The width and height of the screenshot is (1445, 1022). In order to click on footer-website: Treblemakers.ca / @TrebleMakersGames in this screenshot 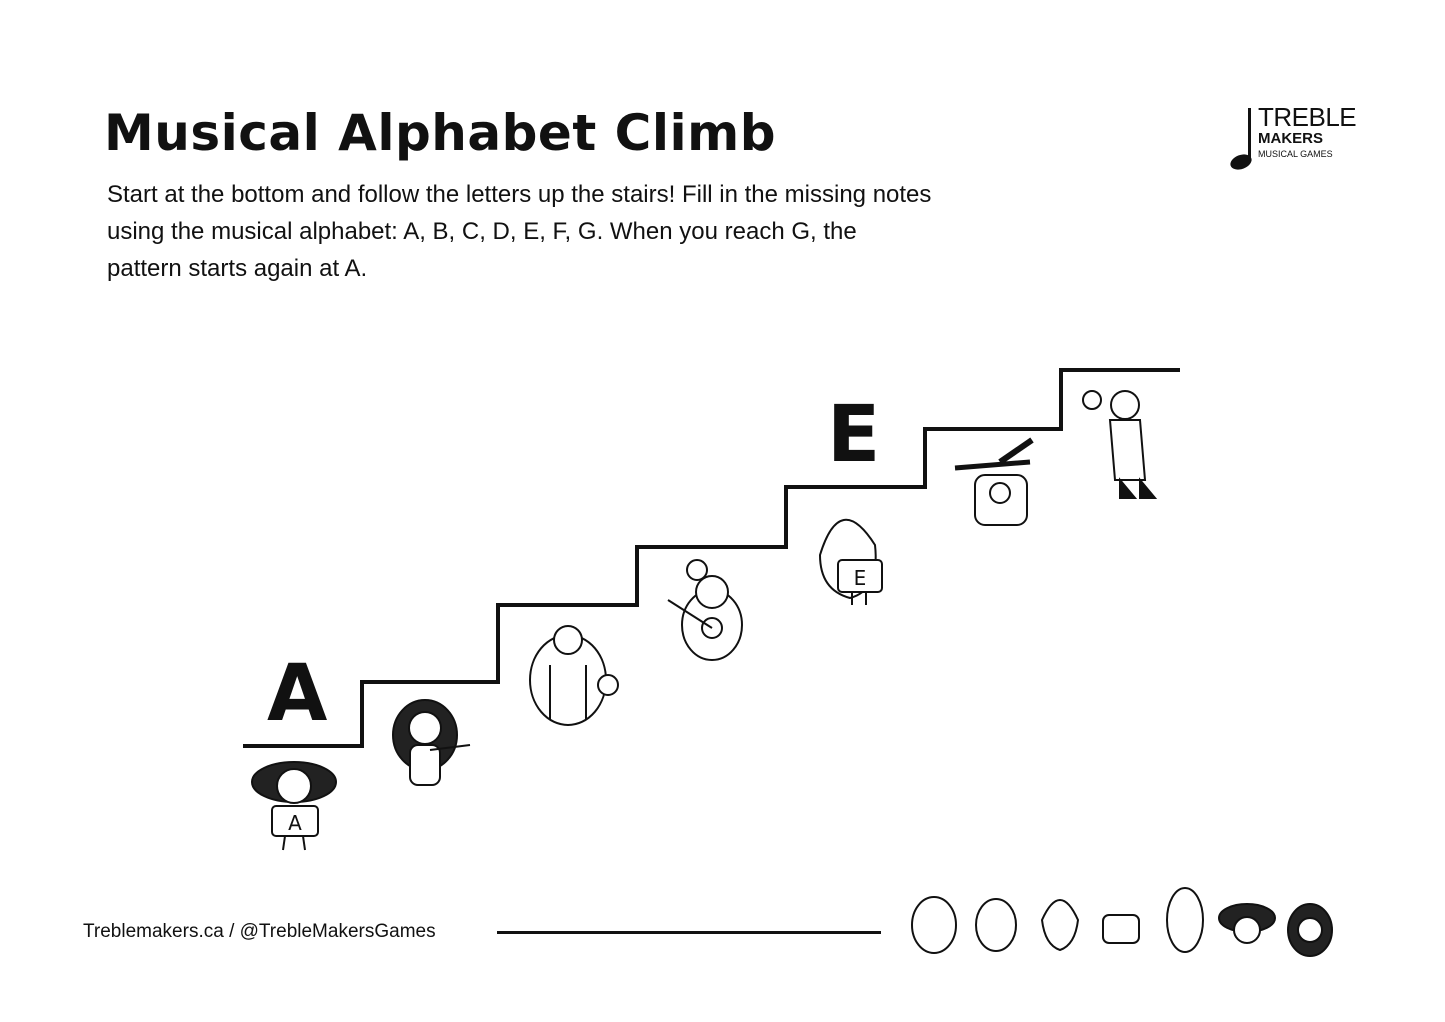, I will do `click(259, 931)`.